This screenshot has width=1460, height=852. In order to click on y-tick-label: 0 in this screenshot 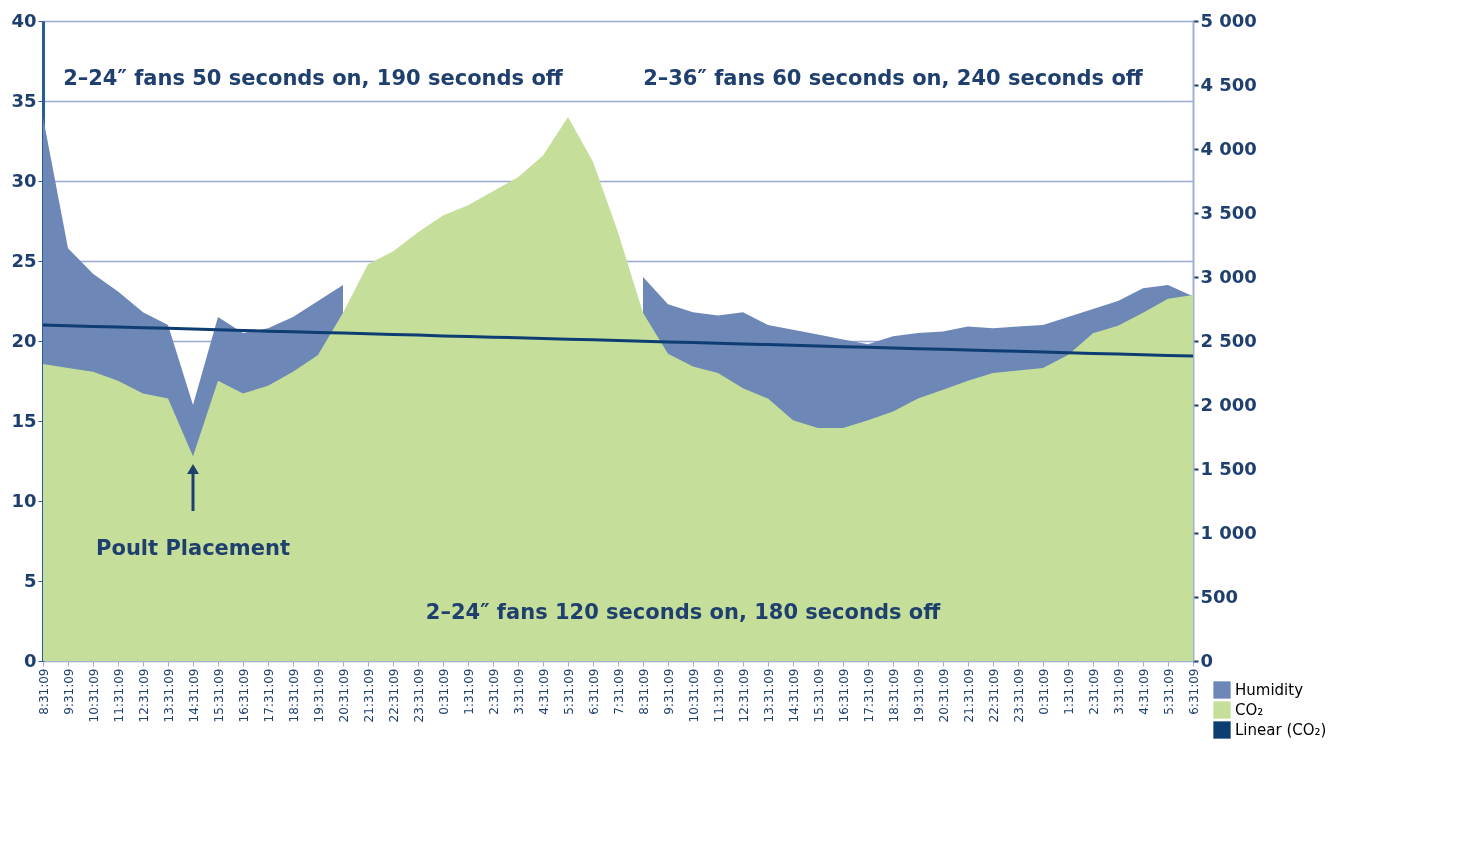, I will do `click(30, 660)`.